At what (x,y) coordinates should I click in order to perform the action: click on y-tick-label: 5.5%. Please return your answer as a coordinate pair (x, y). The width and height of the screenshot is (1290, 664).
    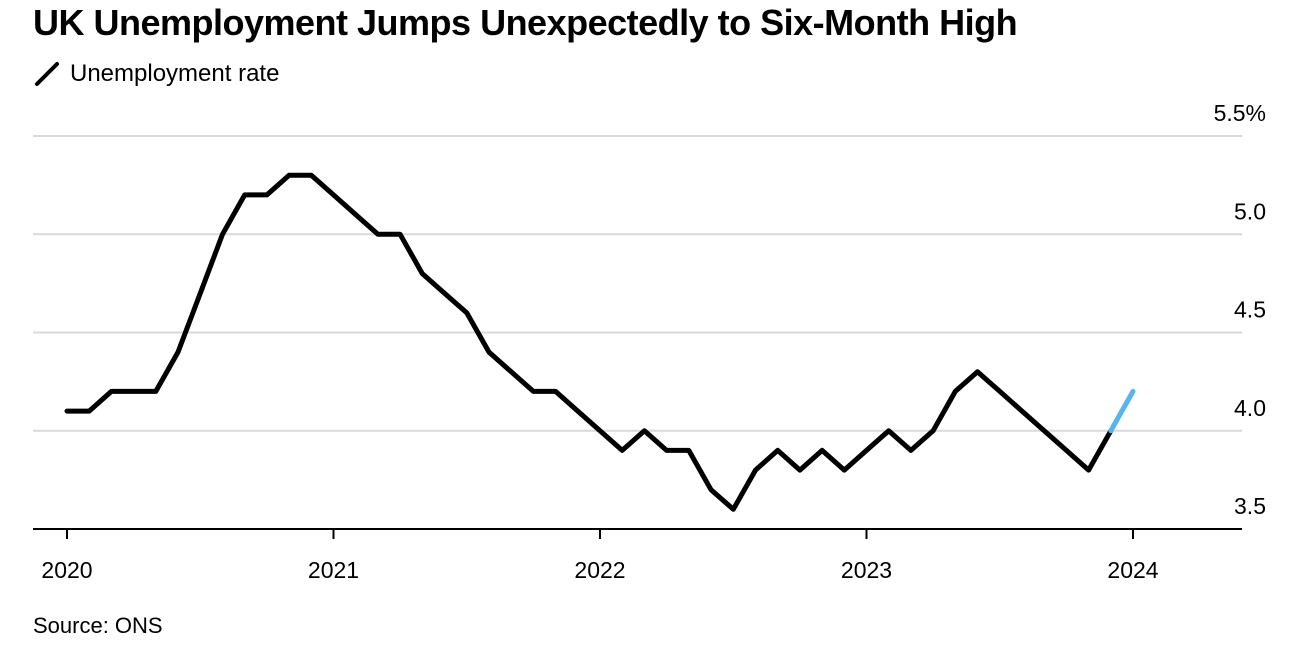
    Looking at the image, I should click on (1240, 113).